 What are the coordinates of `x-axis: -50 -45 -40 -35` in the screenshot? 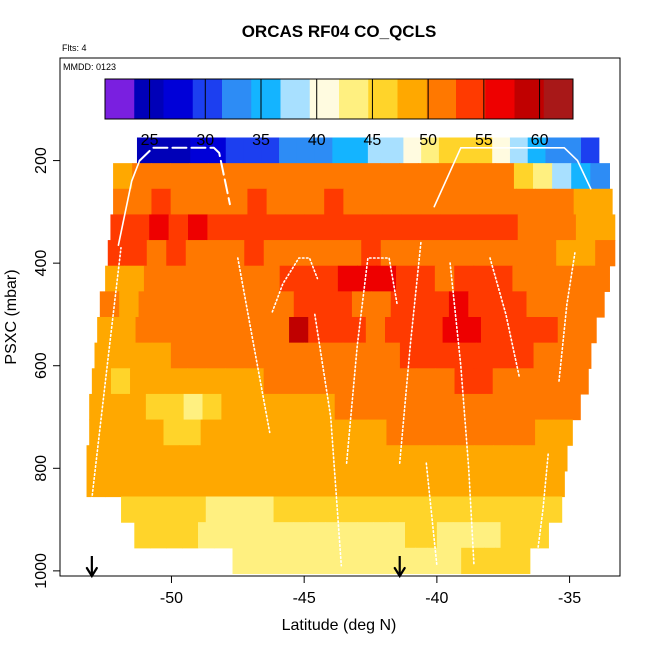 It's located at (370, 591).